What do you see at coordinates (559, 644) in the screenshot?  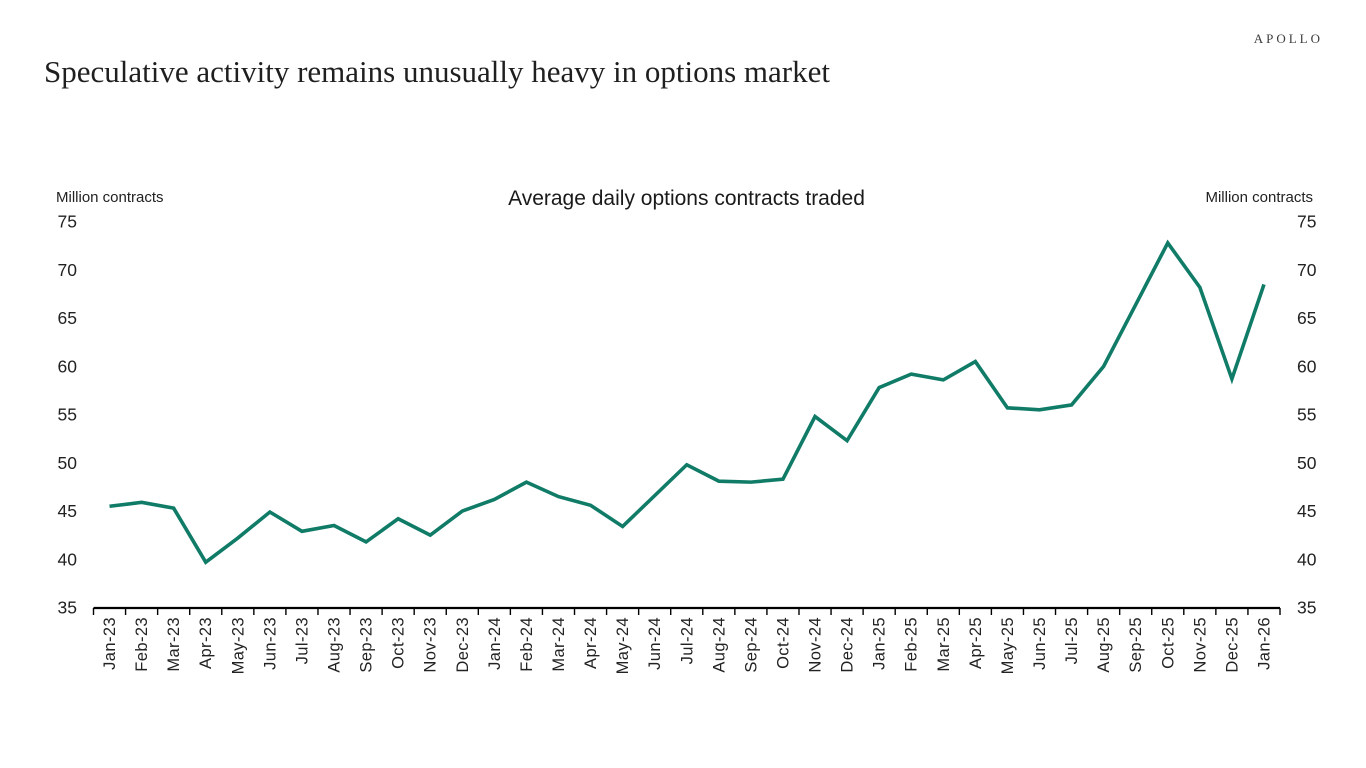 I see `x-axis-tick-label: Mar-24` at bounding box center [559, 644].